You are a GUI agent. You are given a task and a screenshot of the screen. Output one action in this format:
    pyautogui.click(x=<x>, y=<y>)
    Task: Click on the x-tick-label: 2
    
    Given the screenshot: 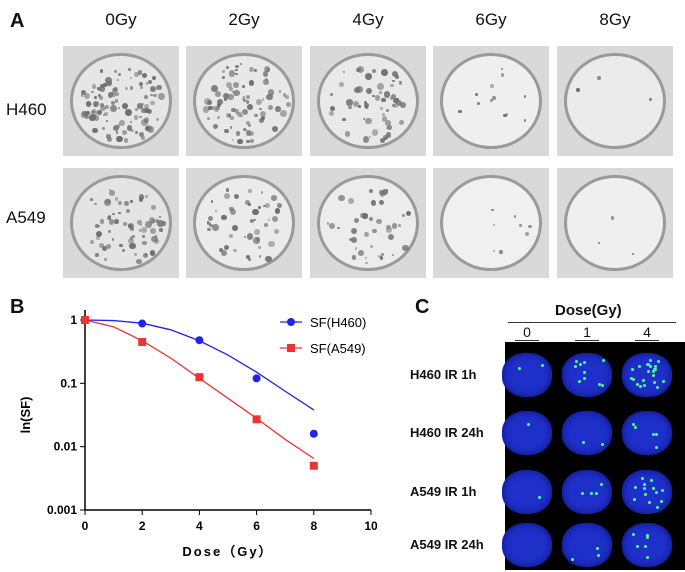 What is the action you would take?
    pyautogui.click(x=142, y=526)
    